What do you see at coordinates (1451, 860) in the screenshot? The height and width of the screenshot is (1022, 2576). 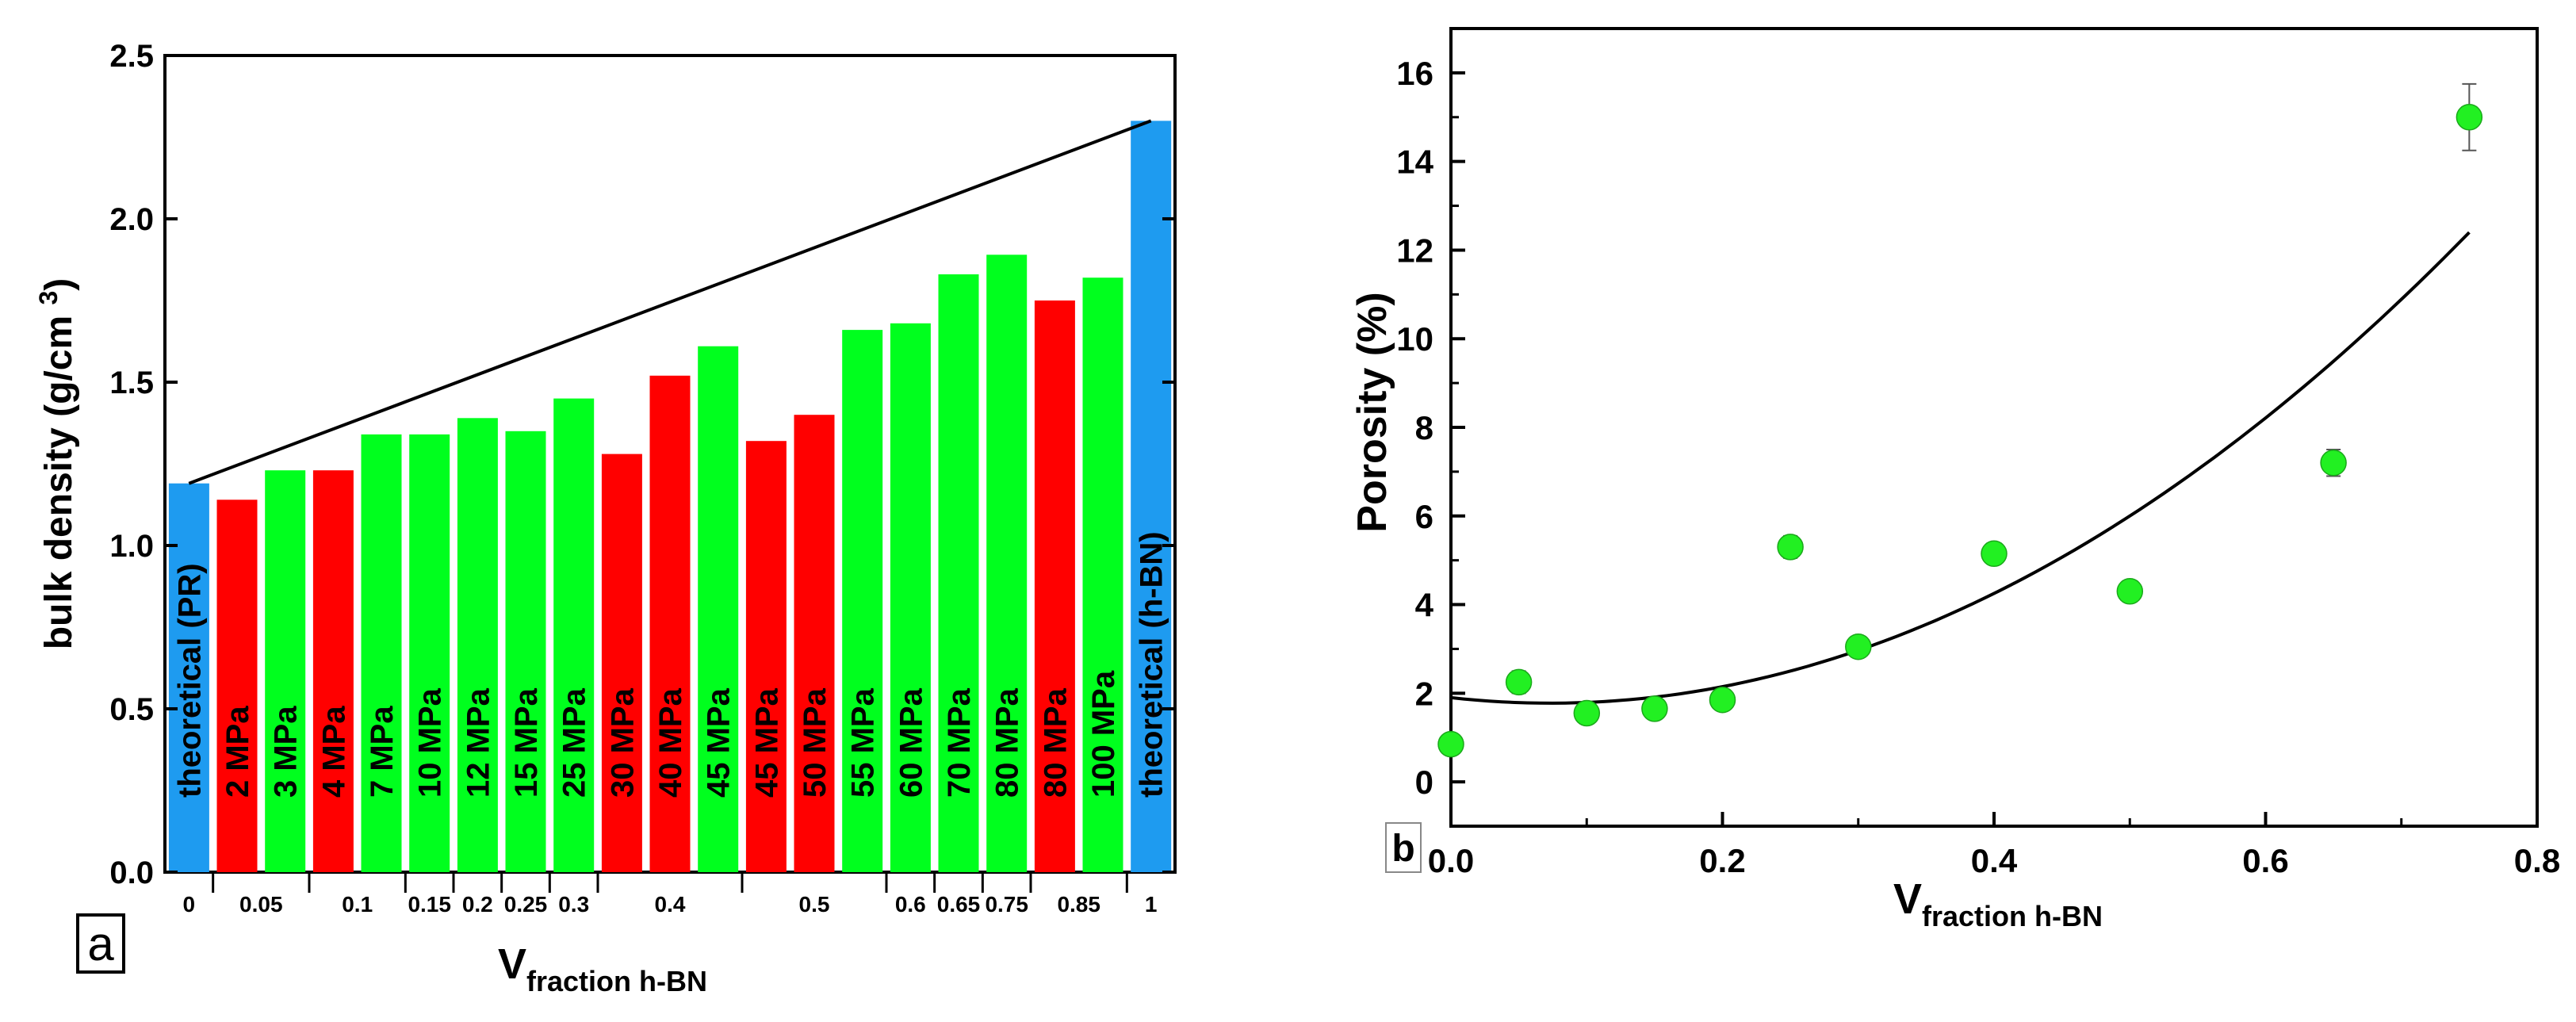 I see `x-tick-label: 0.0` at bounding box center [1451, 860].